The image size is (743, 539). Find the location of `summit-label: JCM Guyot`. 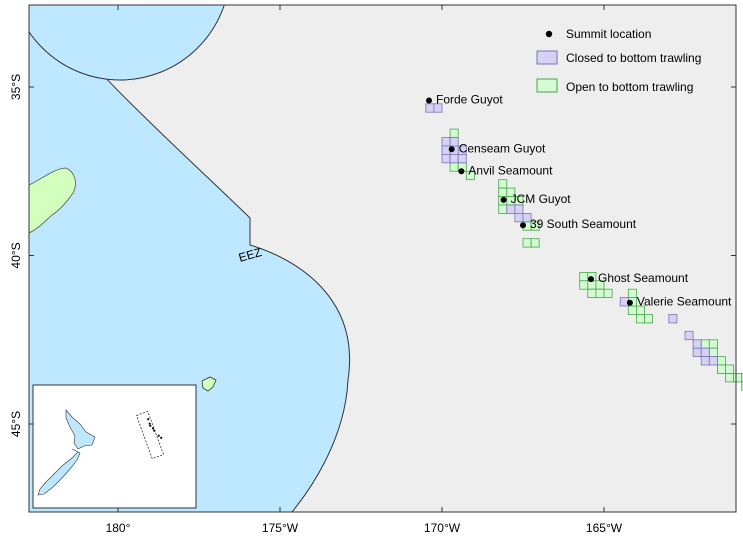

summit-label: JCM Guyot is located at coordinates (541, 199).